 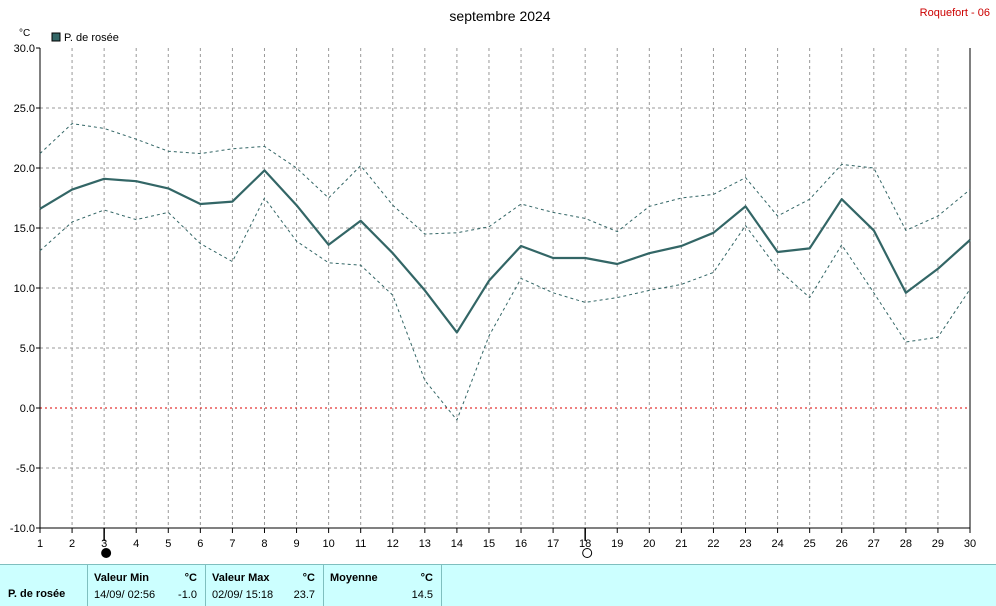 I want to click on x-tick-label: 7, so click(x=232, y=544).